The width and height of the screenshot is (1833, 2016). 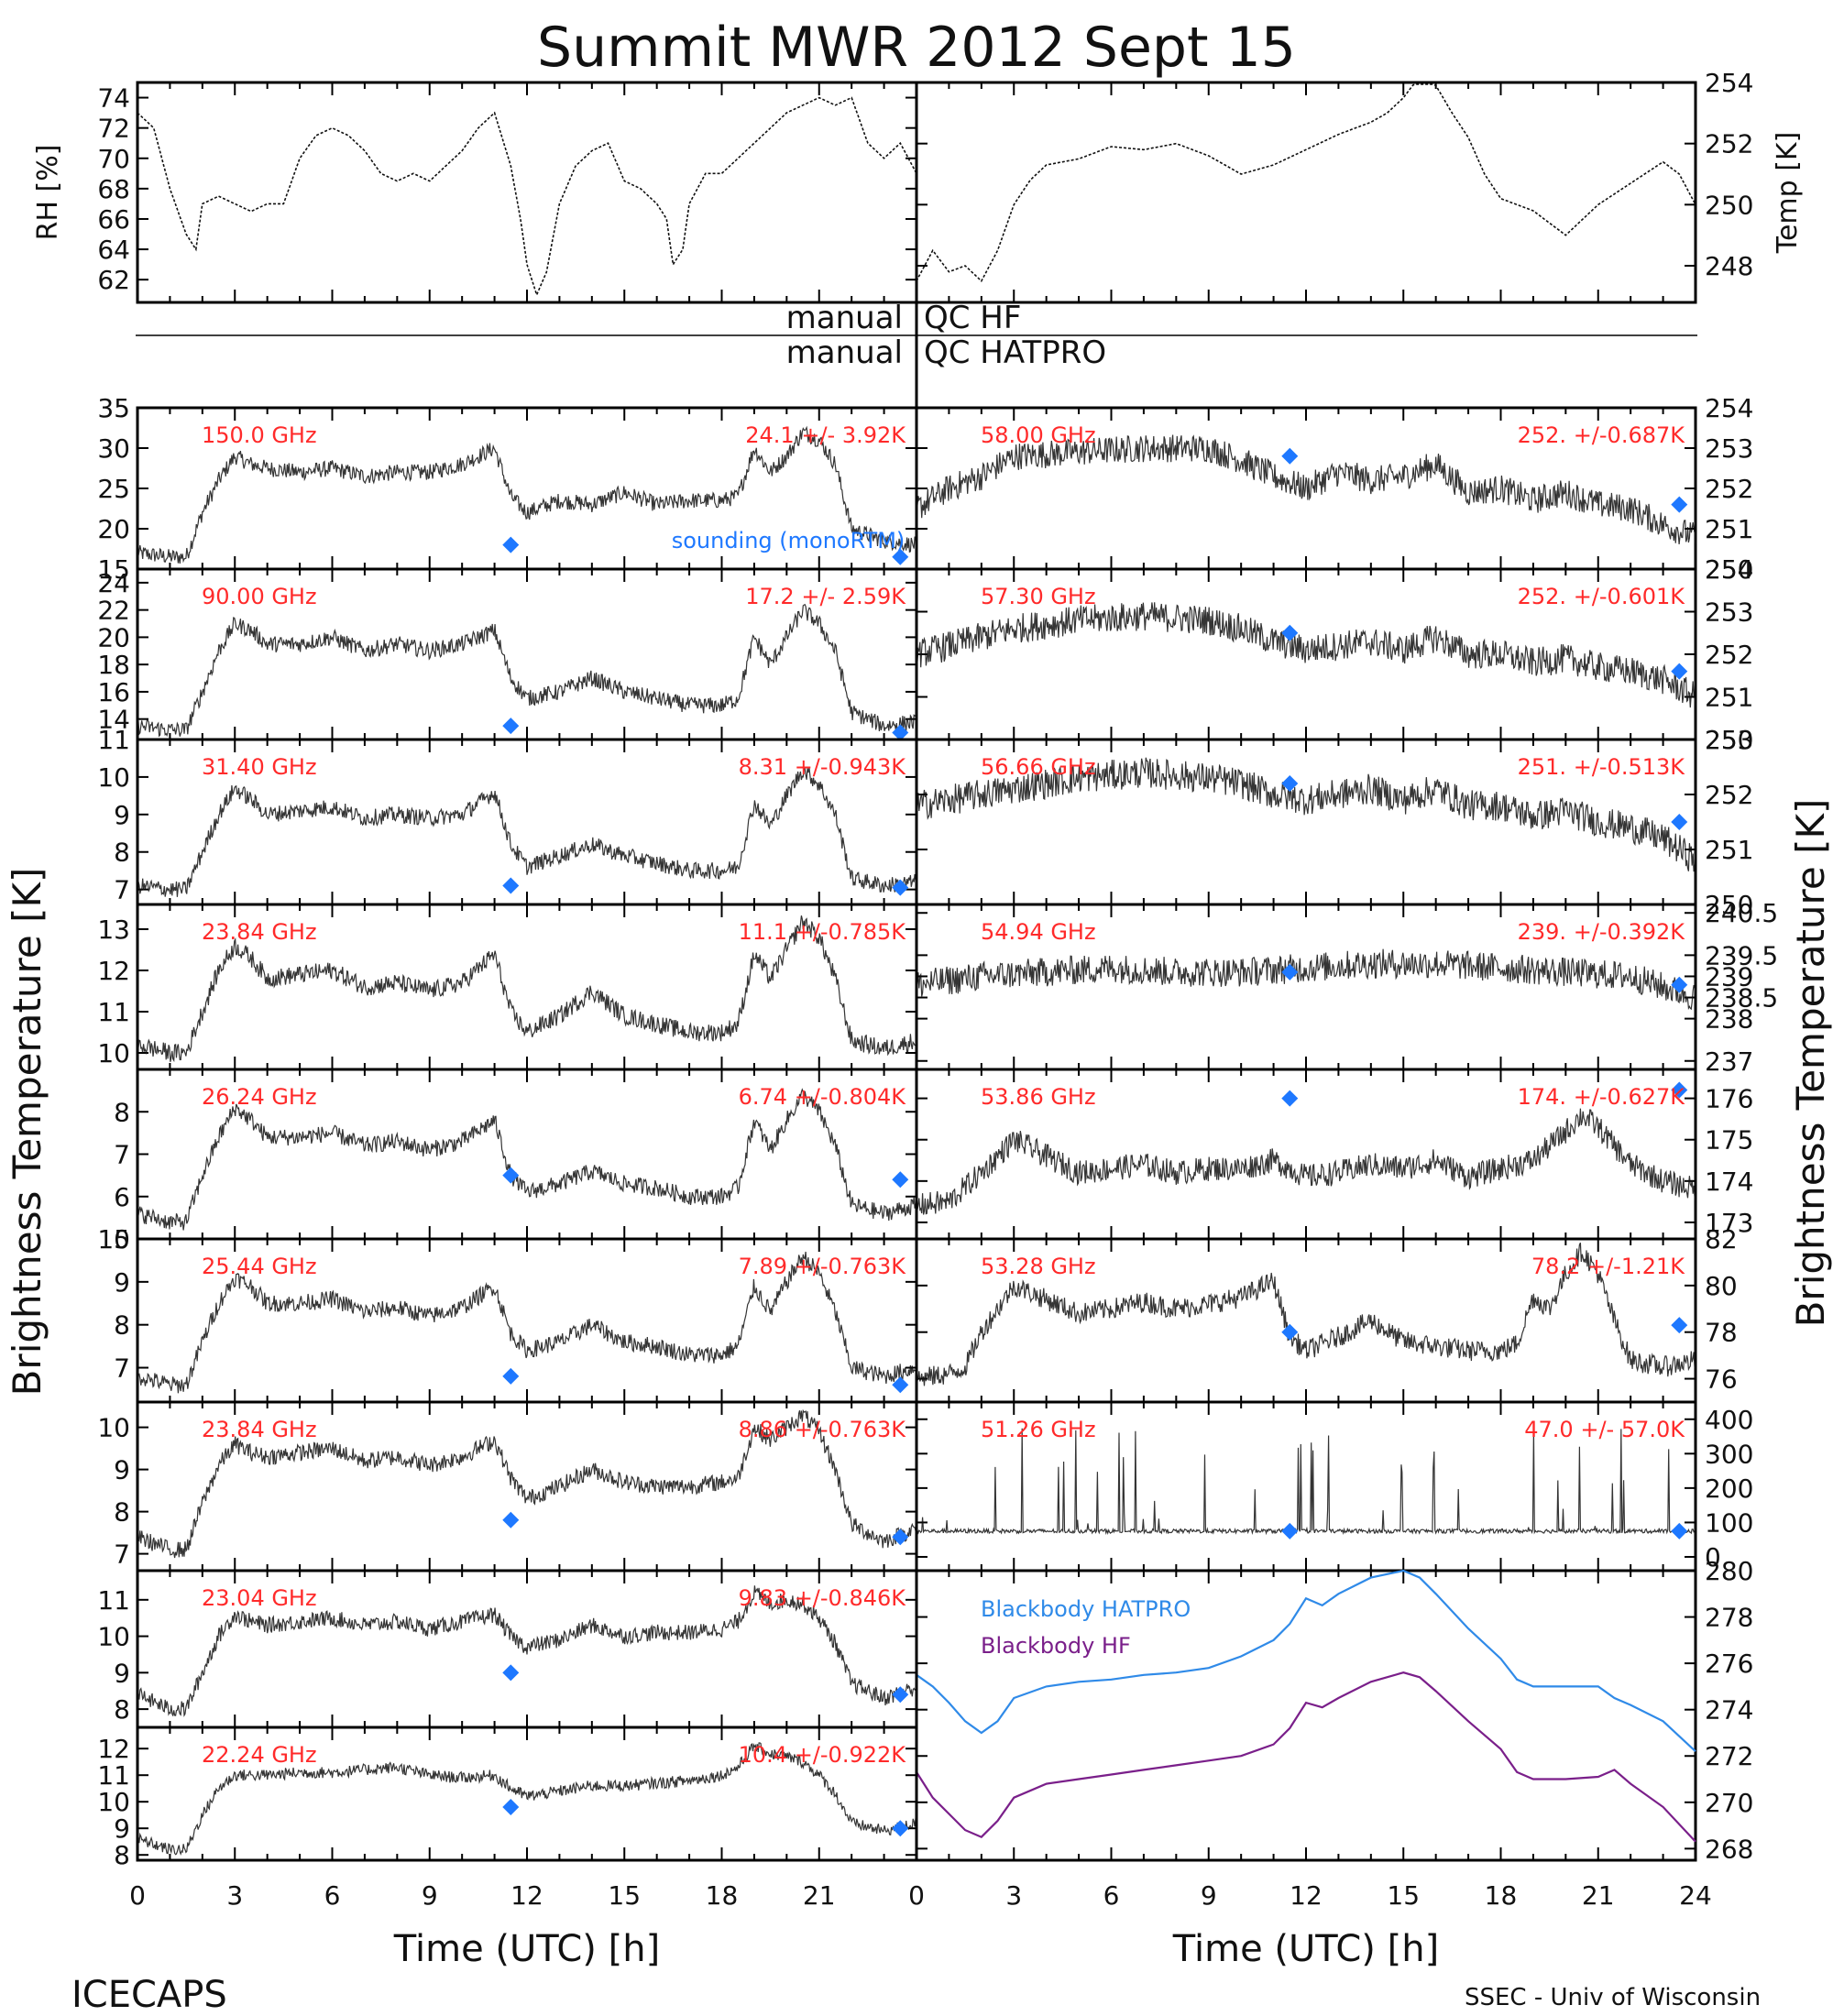 I want to click on x-tick-label: 15, so click(x=1403, y=1895).